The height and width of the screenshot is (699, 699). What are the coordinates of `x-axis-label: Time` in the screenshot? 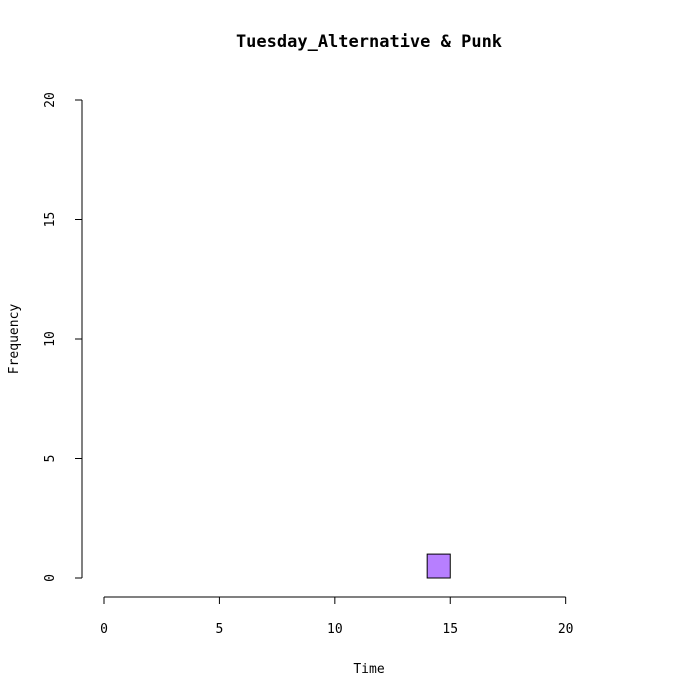 It's located at (368, 669).